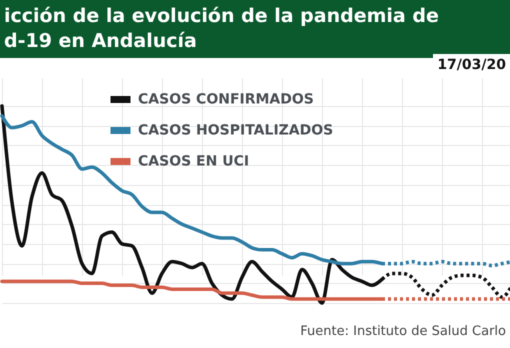 This screenshot has width=510, height=348. I want to click on chart-subtitle: 17/03/20, so click(471, 65).